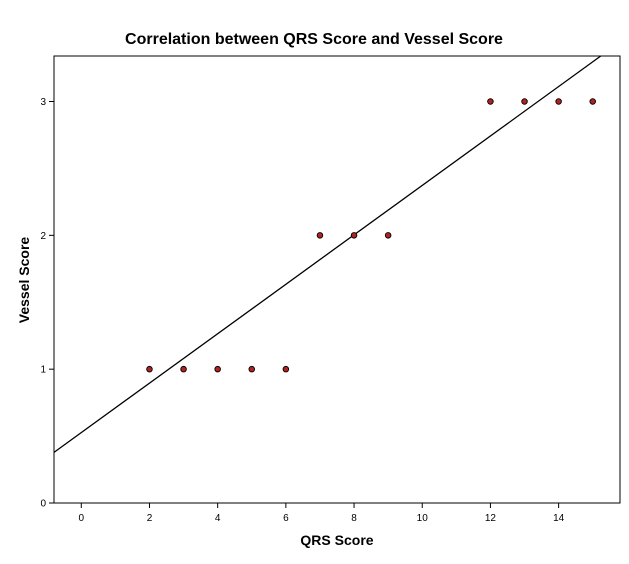 This screenshot has width=629, height=564. I want to click on y-tick-label: 3, so click(43, 102).